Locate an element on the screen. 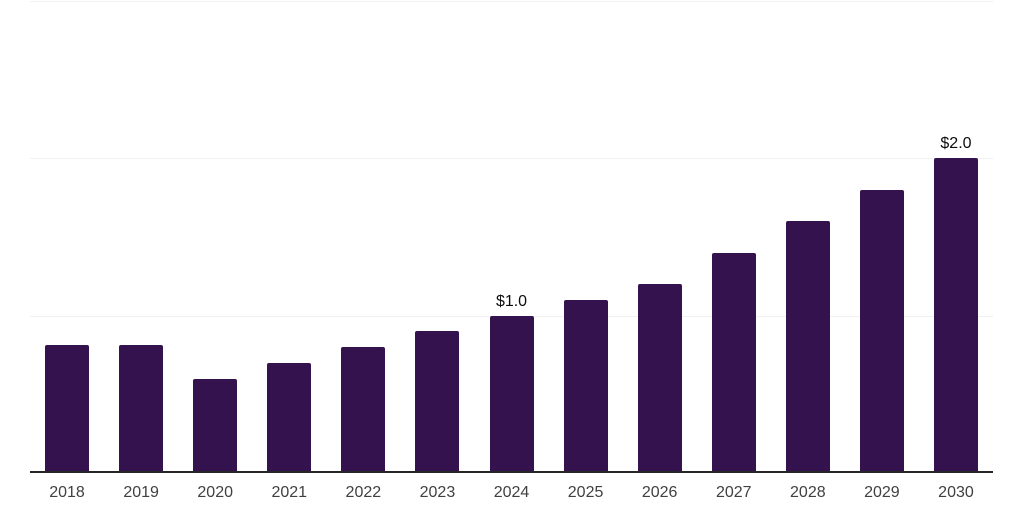  bar-2024 is located at coordinates (511, 394).